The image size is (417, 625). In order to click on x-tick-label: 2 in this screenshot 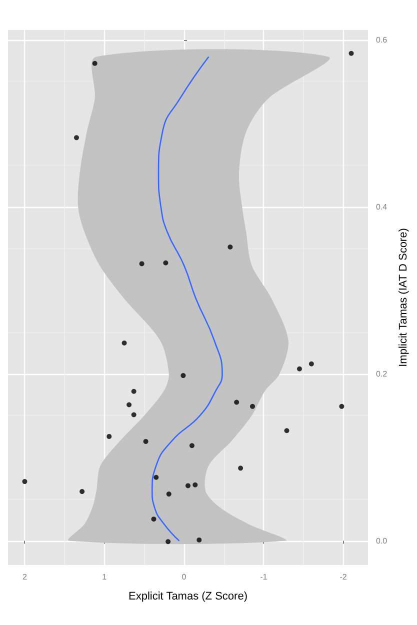, I will do `click(25, 577)`.